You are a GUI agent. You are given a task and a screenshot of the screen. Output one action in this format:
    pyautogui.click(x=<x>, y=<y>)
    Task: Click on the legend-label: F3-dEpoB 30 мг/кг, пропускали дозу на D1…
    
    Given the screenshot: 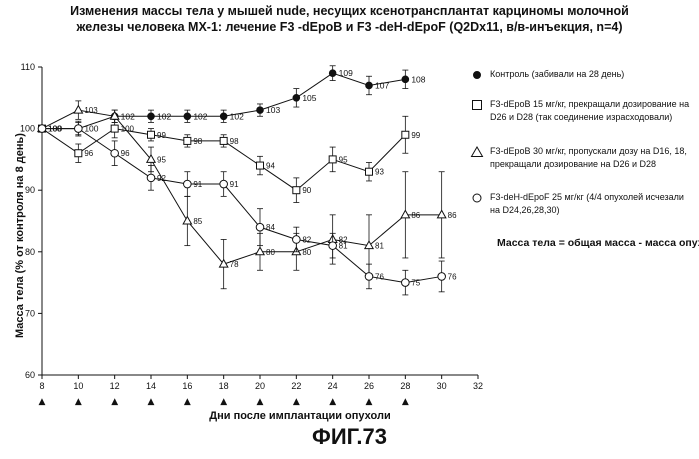 What is the action you would take?
    pyautogui.click(x=590, y=158)
    